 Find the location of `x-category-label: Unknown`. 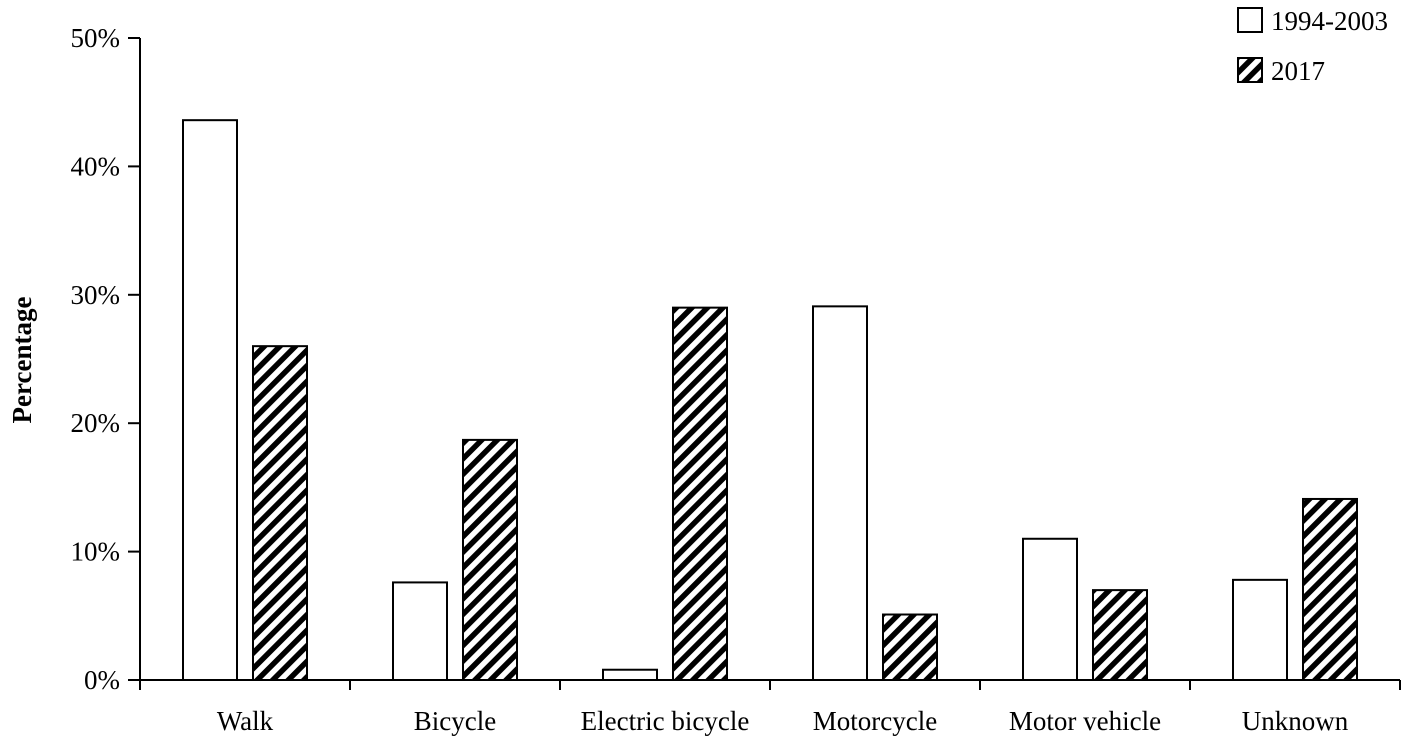

x-category-label: Unknown is located at coordinates (1295, 721).